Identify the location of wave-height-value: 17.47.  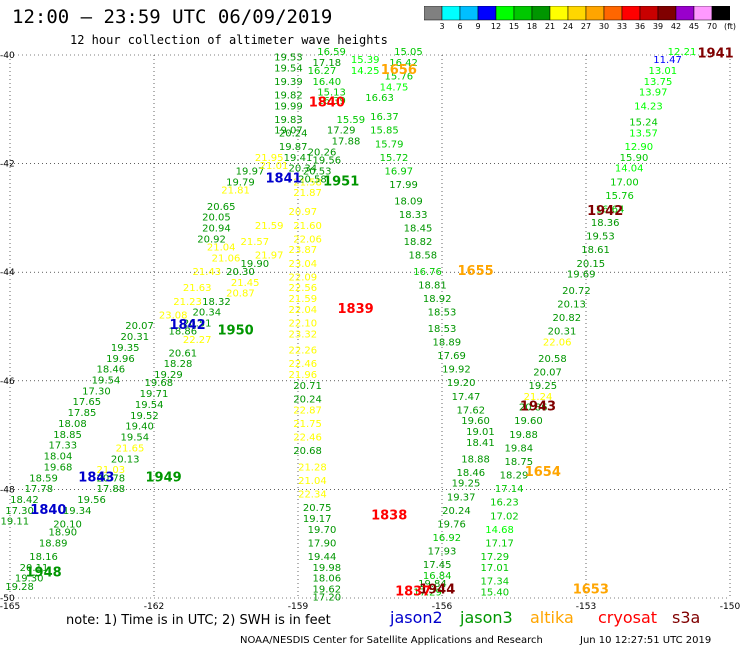
(466, 397).